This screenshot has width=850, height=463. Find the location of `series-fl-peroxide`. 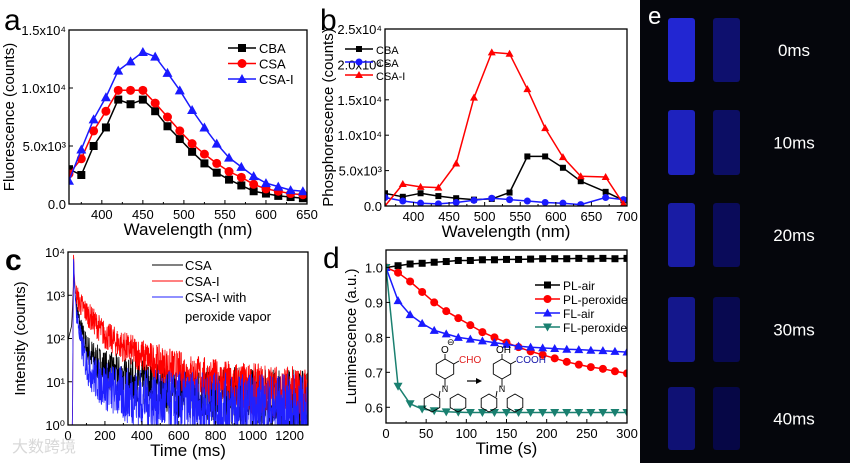

series-fl-peroxide is located at coordinates (506, 340).